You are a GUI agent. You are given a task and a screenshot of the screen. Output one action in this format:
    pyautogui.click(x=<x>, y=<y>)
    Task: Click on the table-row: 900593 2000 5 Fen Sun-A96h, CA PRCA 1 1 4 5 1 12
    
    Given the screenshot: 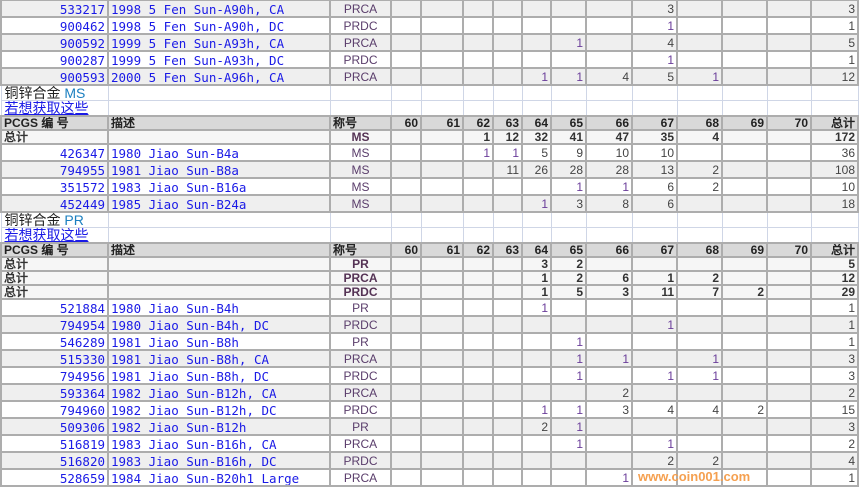 What is the action you would take?
    pyautogui.click(x=429, y=76)
    